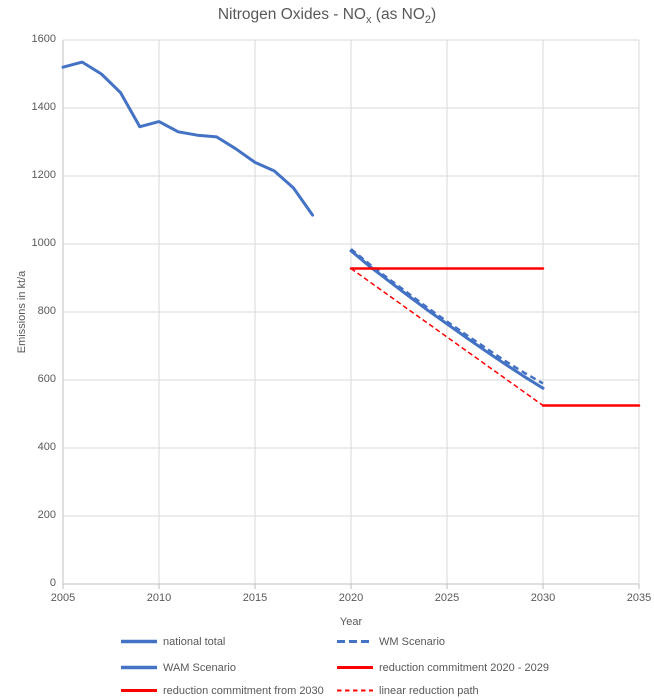 This screenshot has width=654, height=700. Describe the element at coordinates (46, 515) in the screenshot. I see `y-tick-label-200: 200` at that location.